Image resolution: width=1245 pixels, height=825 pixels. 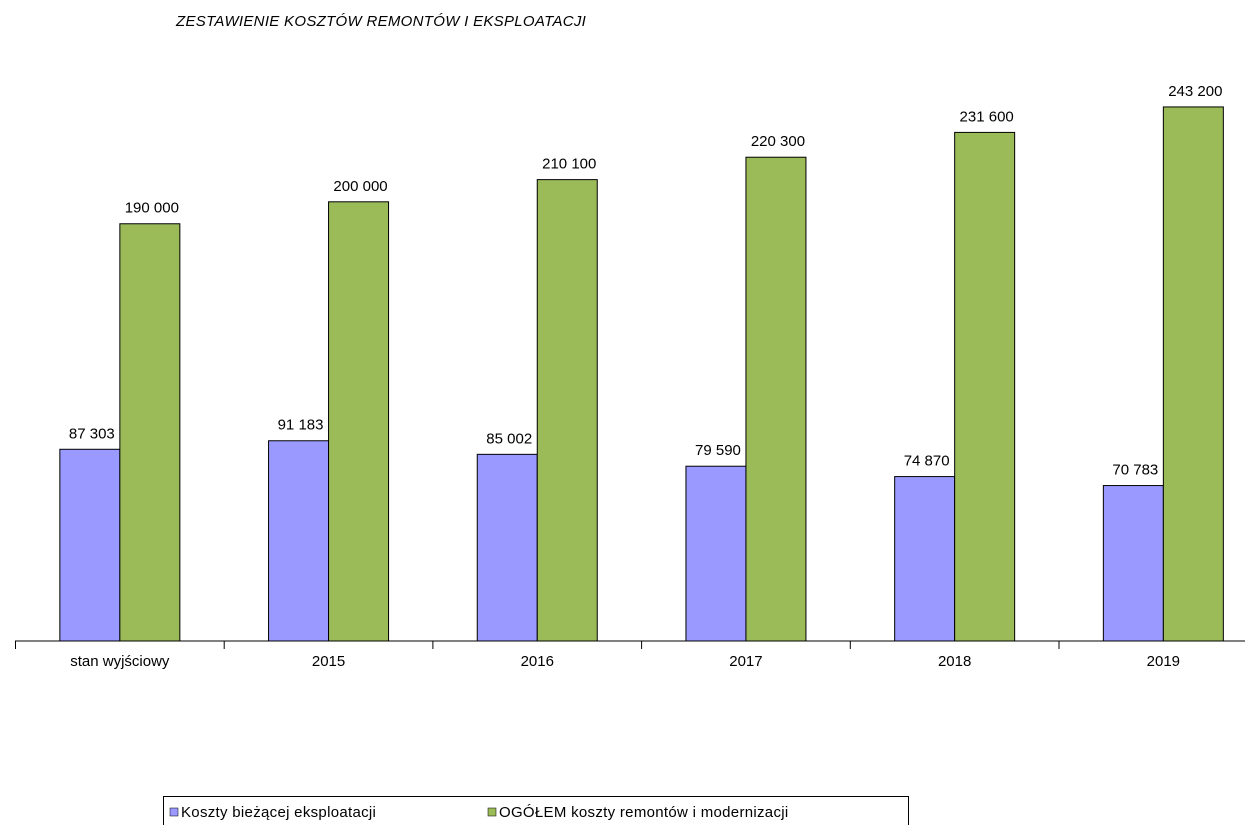 What do you see at coordinates (778, 141) in the screenshot?
I see `value-label: 220 300` at bounding box center [778, 141].